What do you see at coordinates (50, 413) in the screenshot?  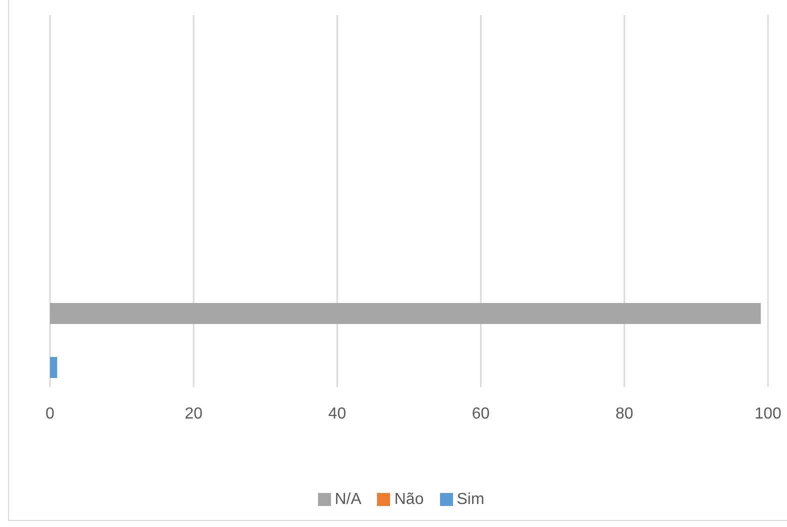 I see `x-tick-label: 0` at bounding box center [50, 413].